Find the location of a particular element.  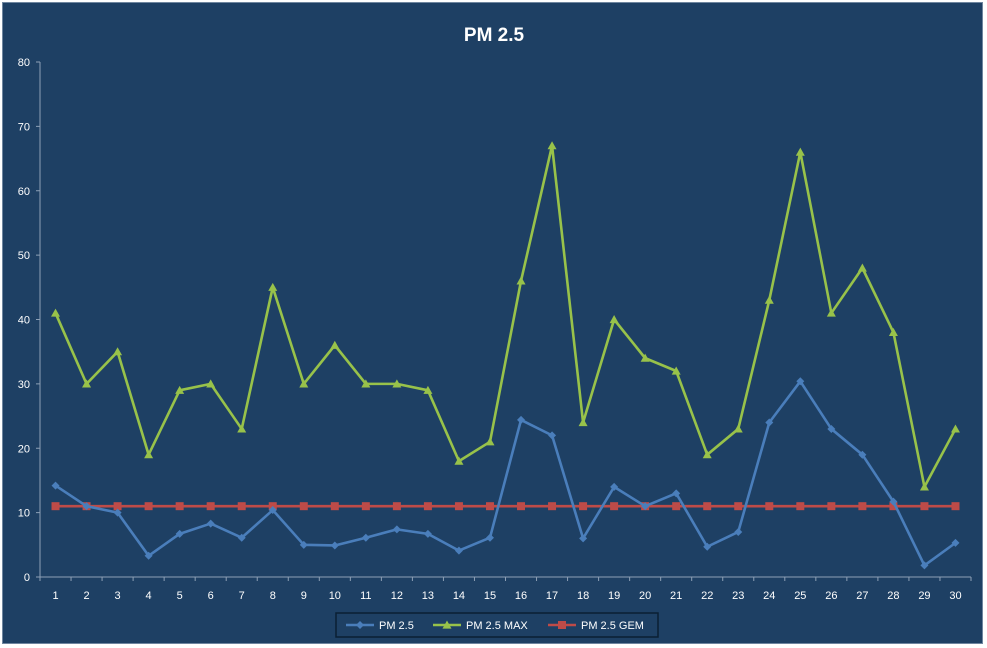

chart-title: PM 2.5 is located at coordinates (494, 35).